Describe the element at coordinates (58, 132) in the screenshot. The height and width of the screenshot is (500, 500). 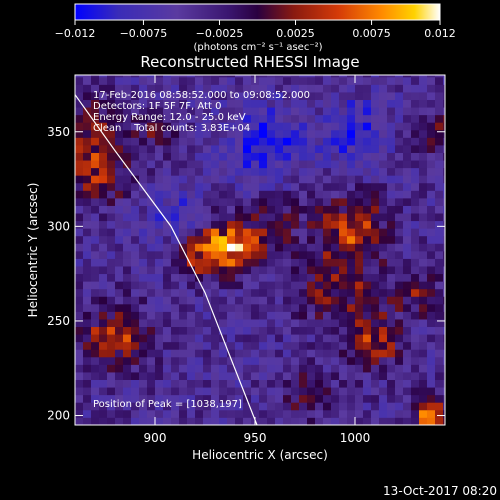
I see `y-tick-label: 350` at that location.